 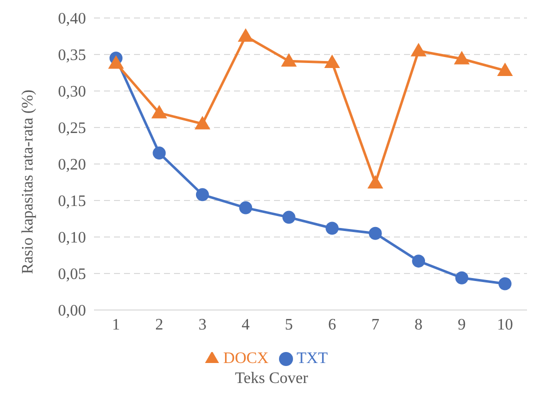 I want to click on y-tick-label: 0,25, so click(x=72, y=129).